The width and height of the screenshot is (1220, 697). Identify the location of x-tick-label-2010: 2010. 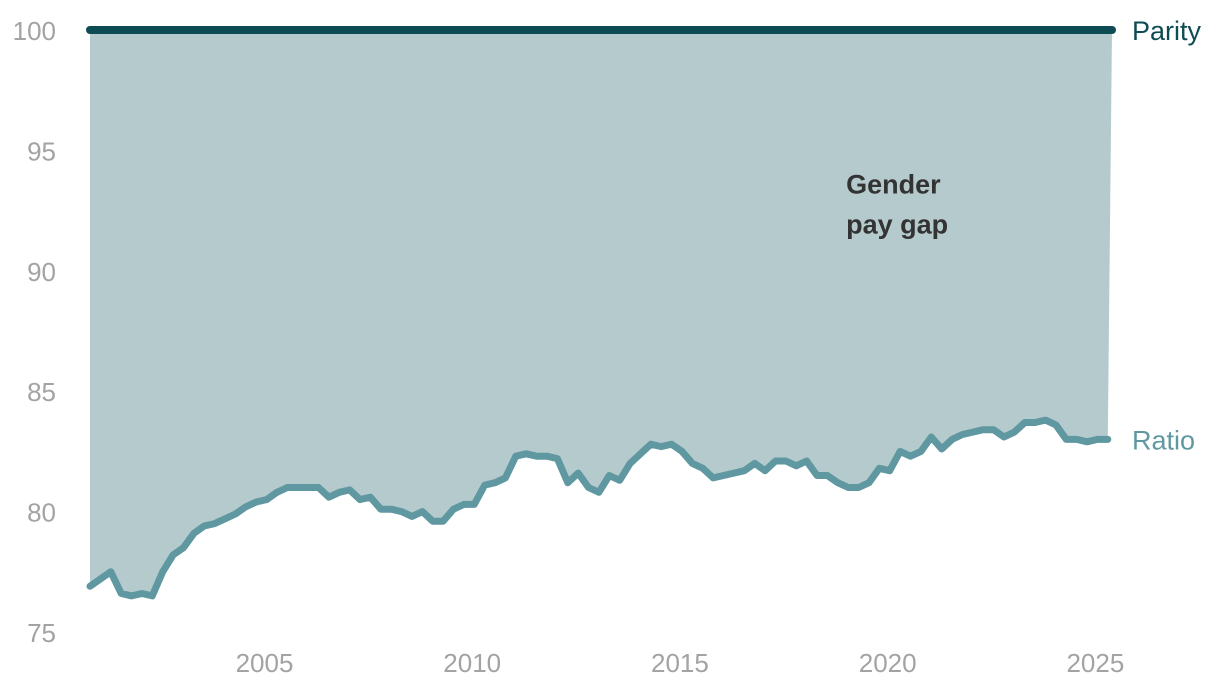
(472, 663).